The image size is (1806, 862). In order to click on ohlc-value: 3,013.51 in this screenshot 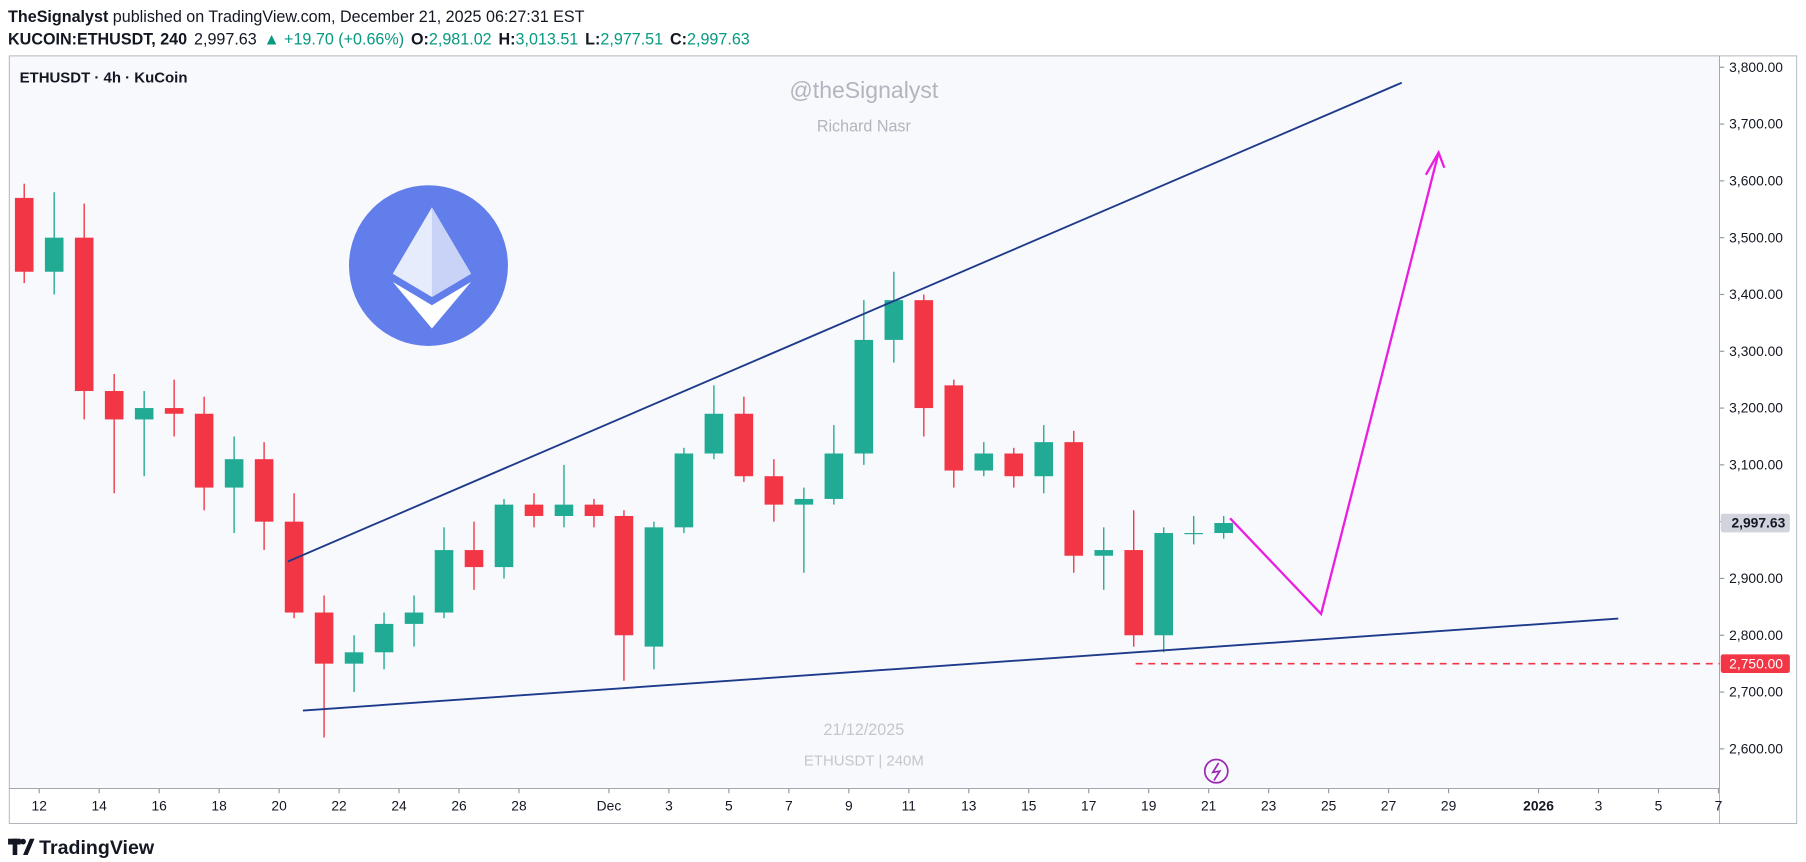, I will do `click(547, 39)`.